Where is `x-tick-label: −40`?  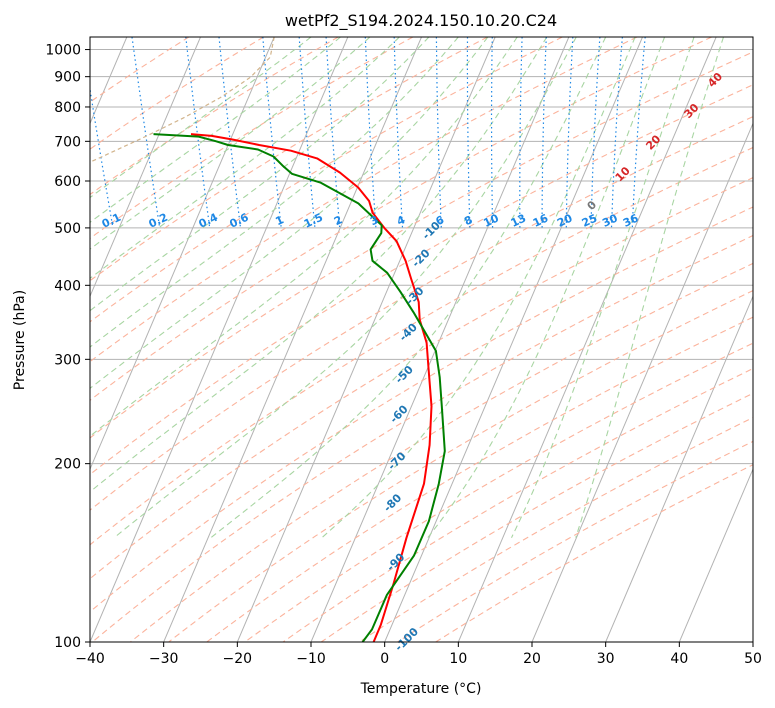 x-tick-label: −40 is located at coordinates (90, 659).